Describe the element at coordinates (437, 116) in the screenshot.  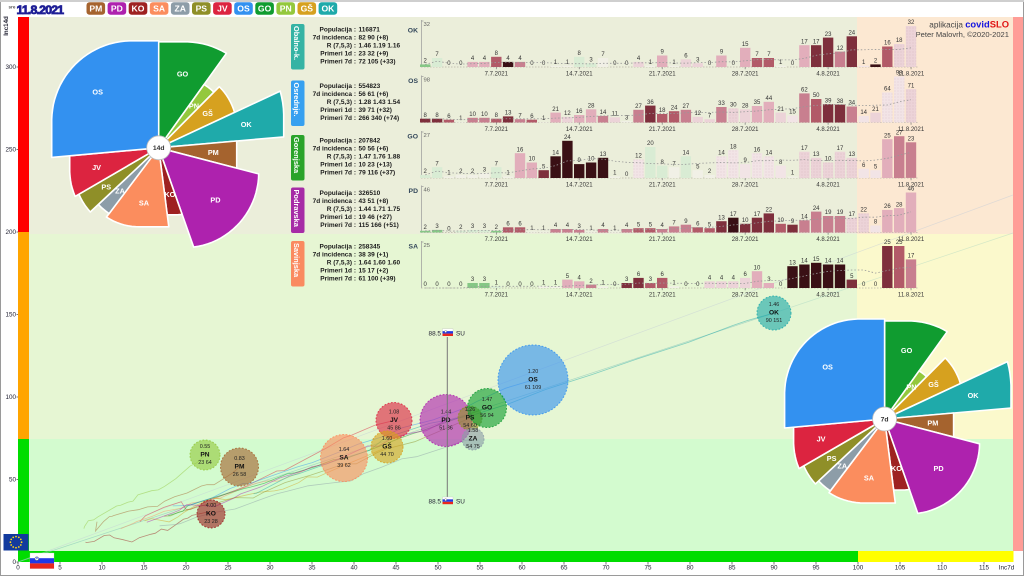
I see `svg-text: 8` at that location.